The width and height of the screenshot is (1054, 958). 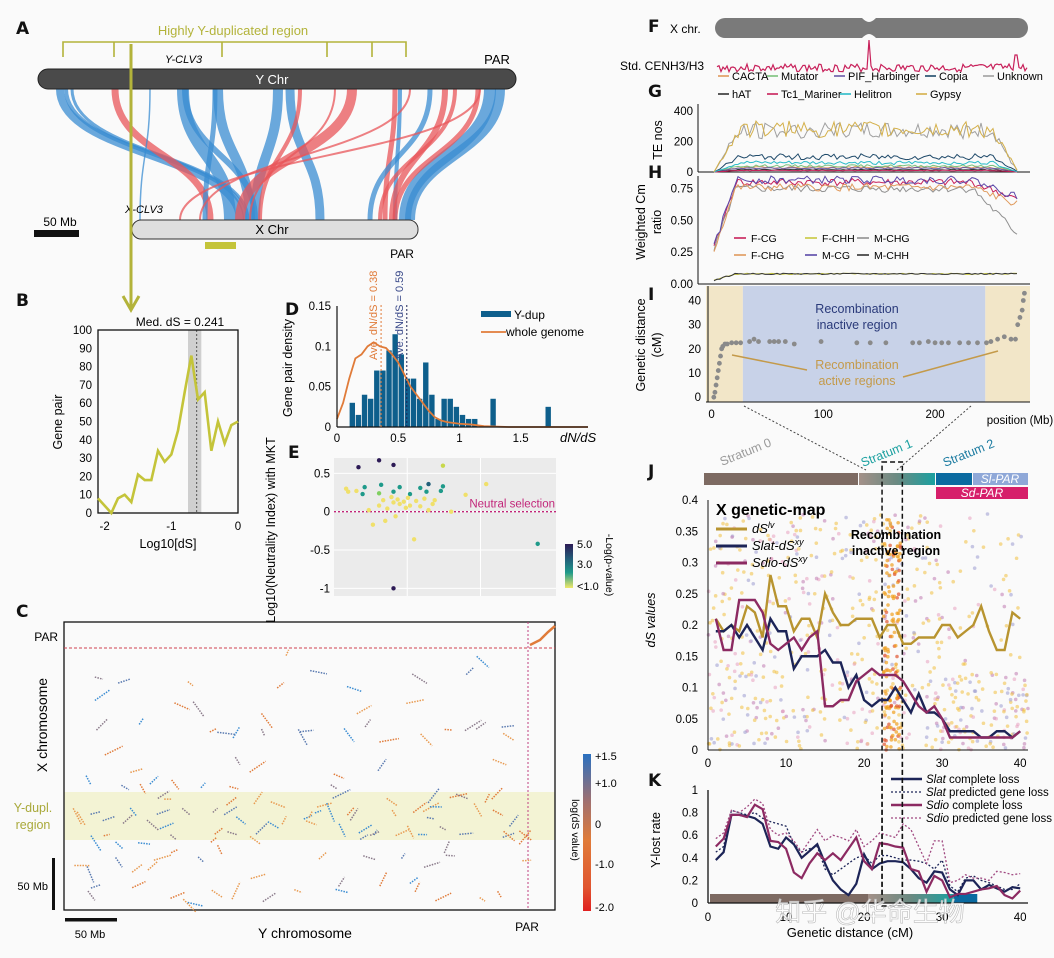 What do you see at coordinates (954, 479) in the screenshot?
I see `stratum-2-bar` at bounding box center [954, 479].